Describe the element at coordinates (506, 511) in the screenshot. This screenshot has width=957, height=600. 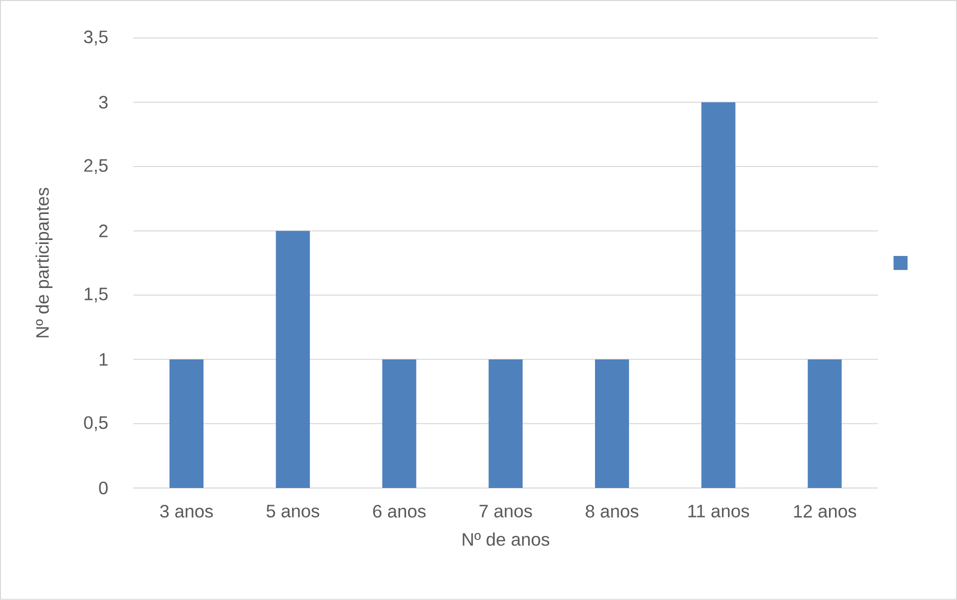
I see `x-tick-label: 7 anos` at that location.